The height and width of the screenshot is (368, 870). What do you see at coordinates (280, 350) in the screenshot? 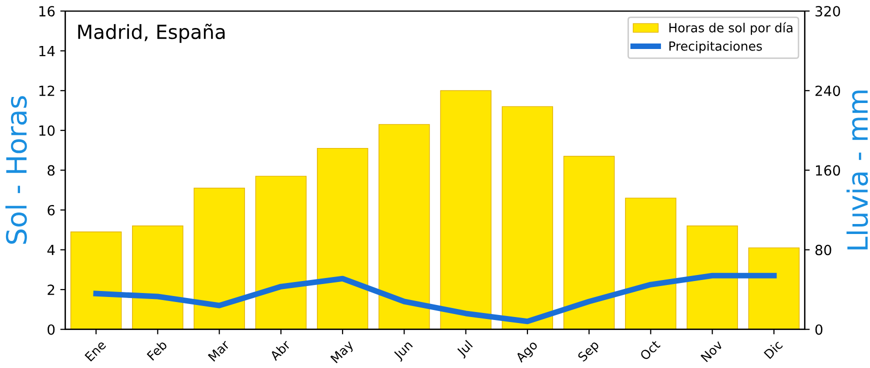
I see `x-tick-label: Abr` at bounding box center [280, 350].